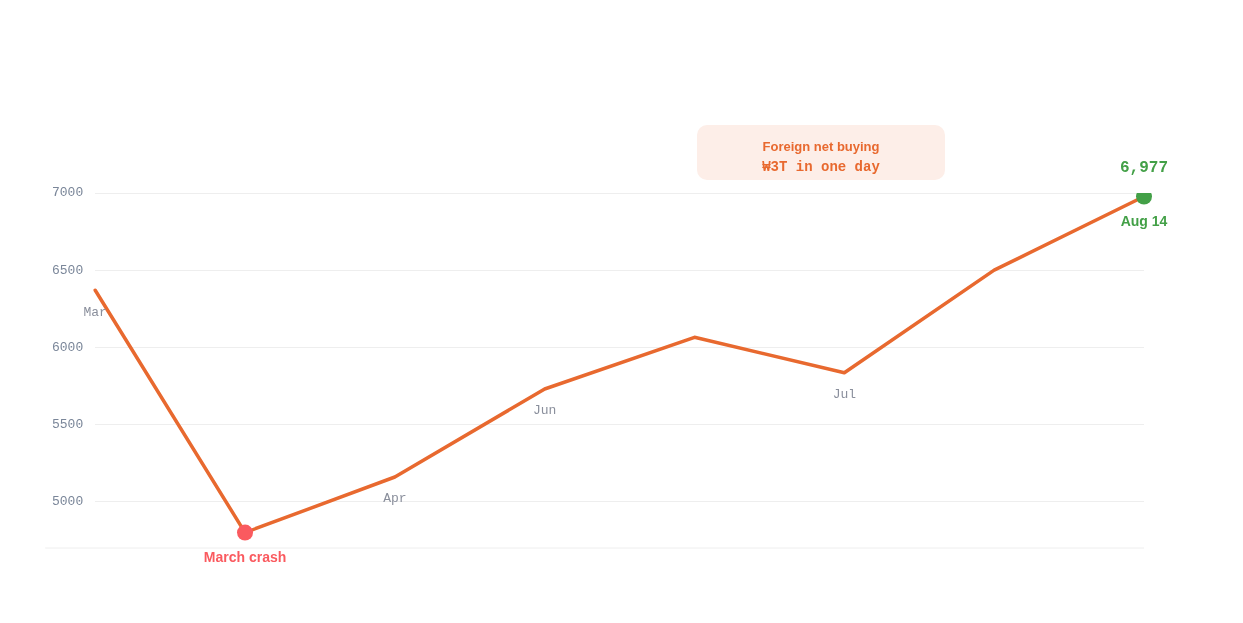  Describe the element at coordinates (395, 499) in the screenshot. I see `x-tick-label: Apr` at that location.